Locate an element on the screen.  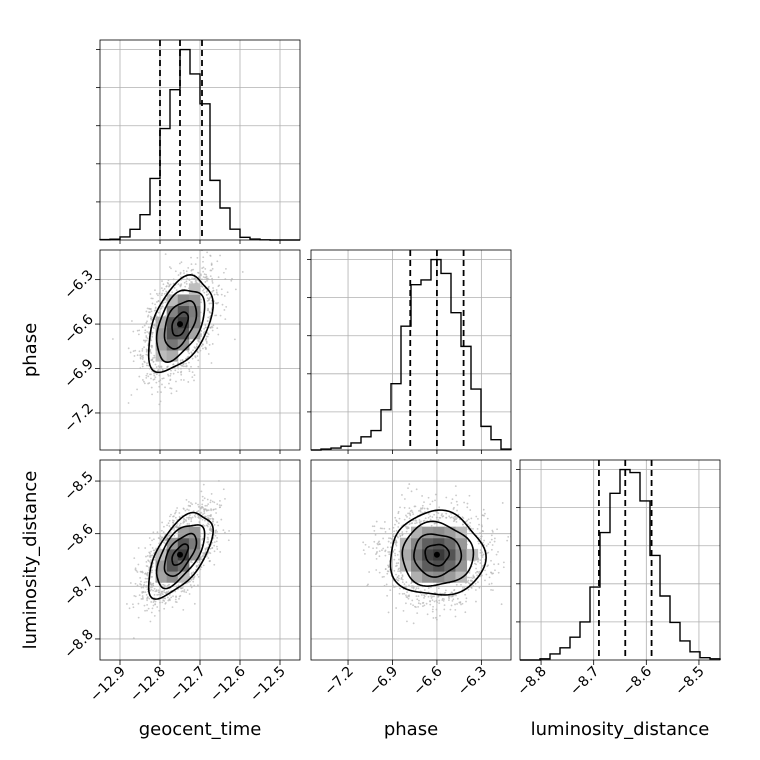
x-axis-title-geocent_time: geocent_time is located at coordinates (200, 729).